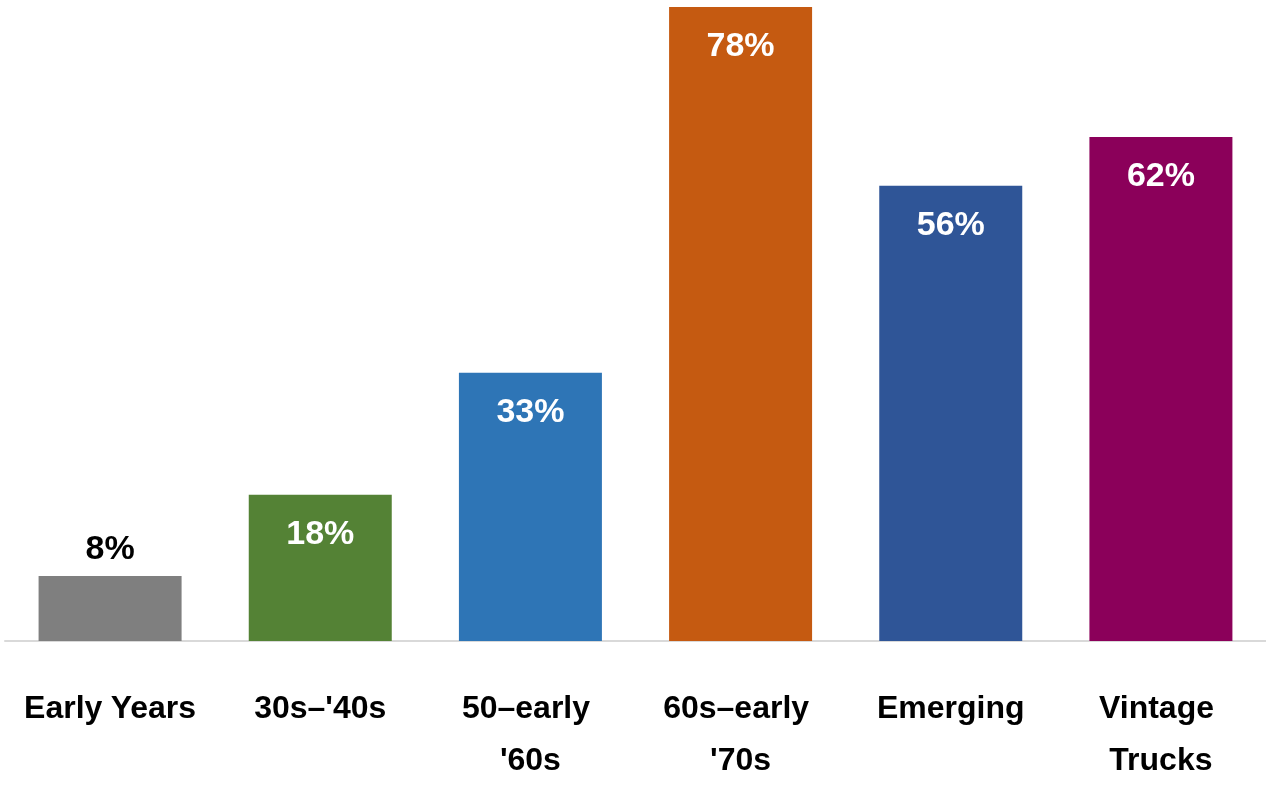 This screenshot has height=785, width=1266. I want to click on x-tick-label: Vintage Trucks, so click(1160, 733).